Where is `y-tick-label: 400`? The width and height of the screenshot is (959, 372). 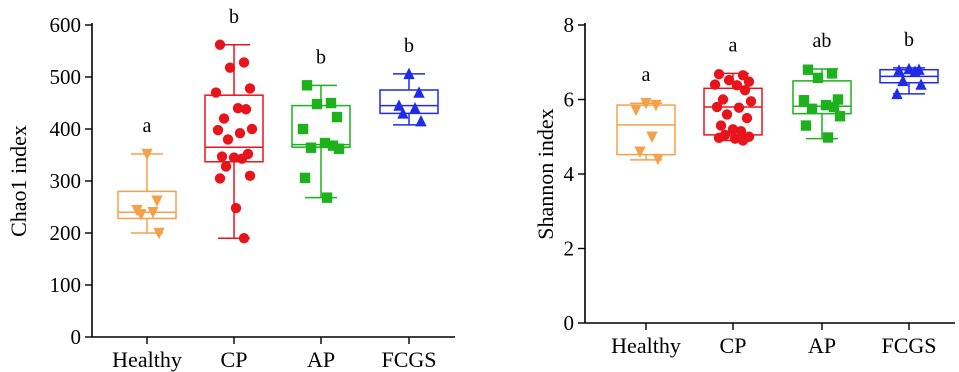 y-tick-label: 400 is located at coordinates (66, 129).